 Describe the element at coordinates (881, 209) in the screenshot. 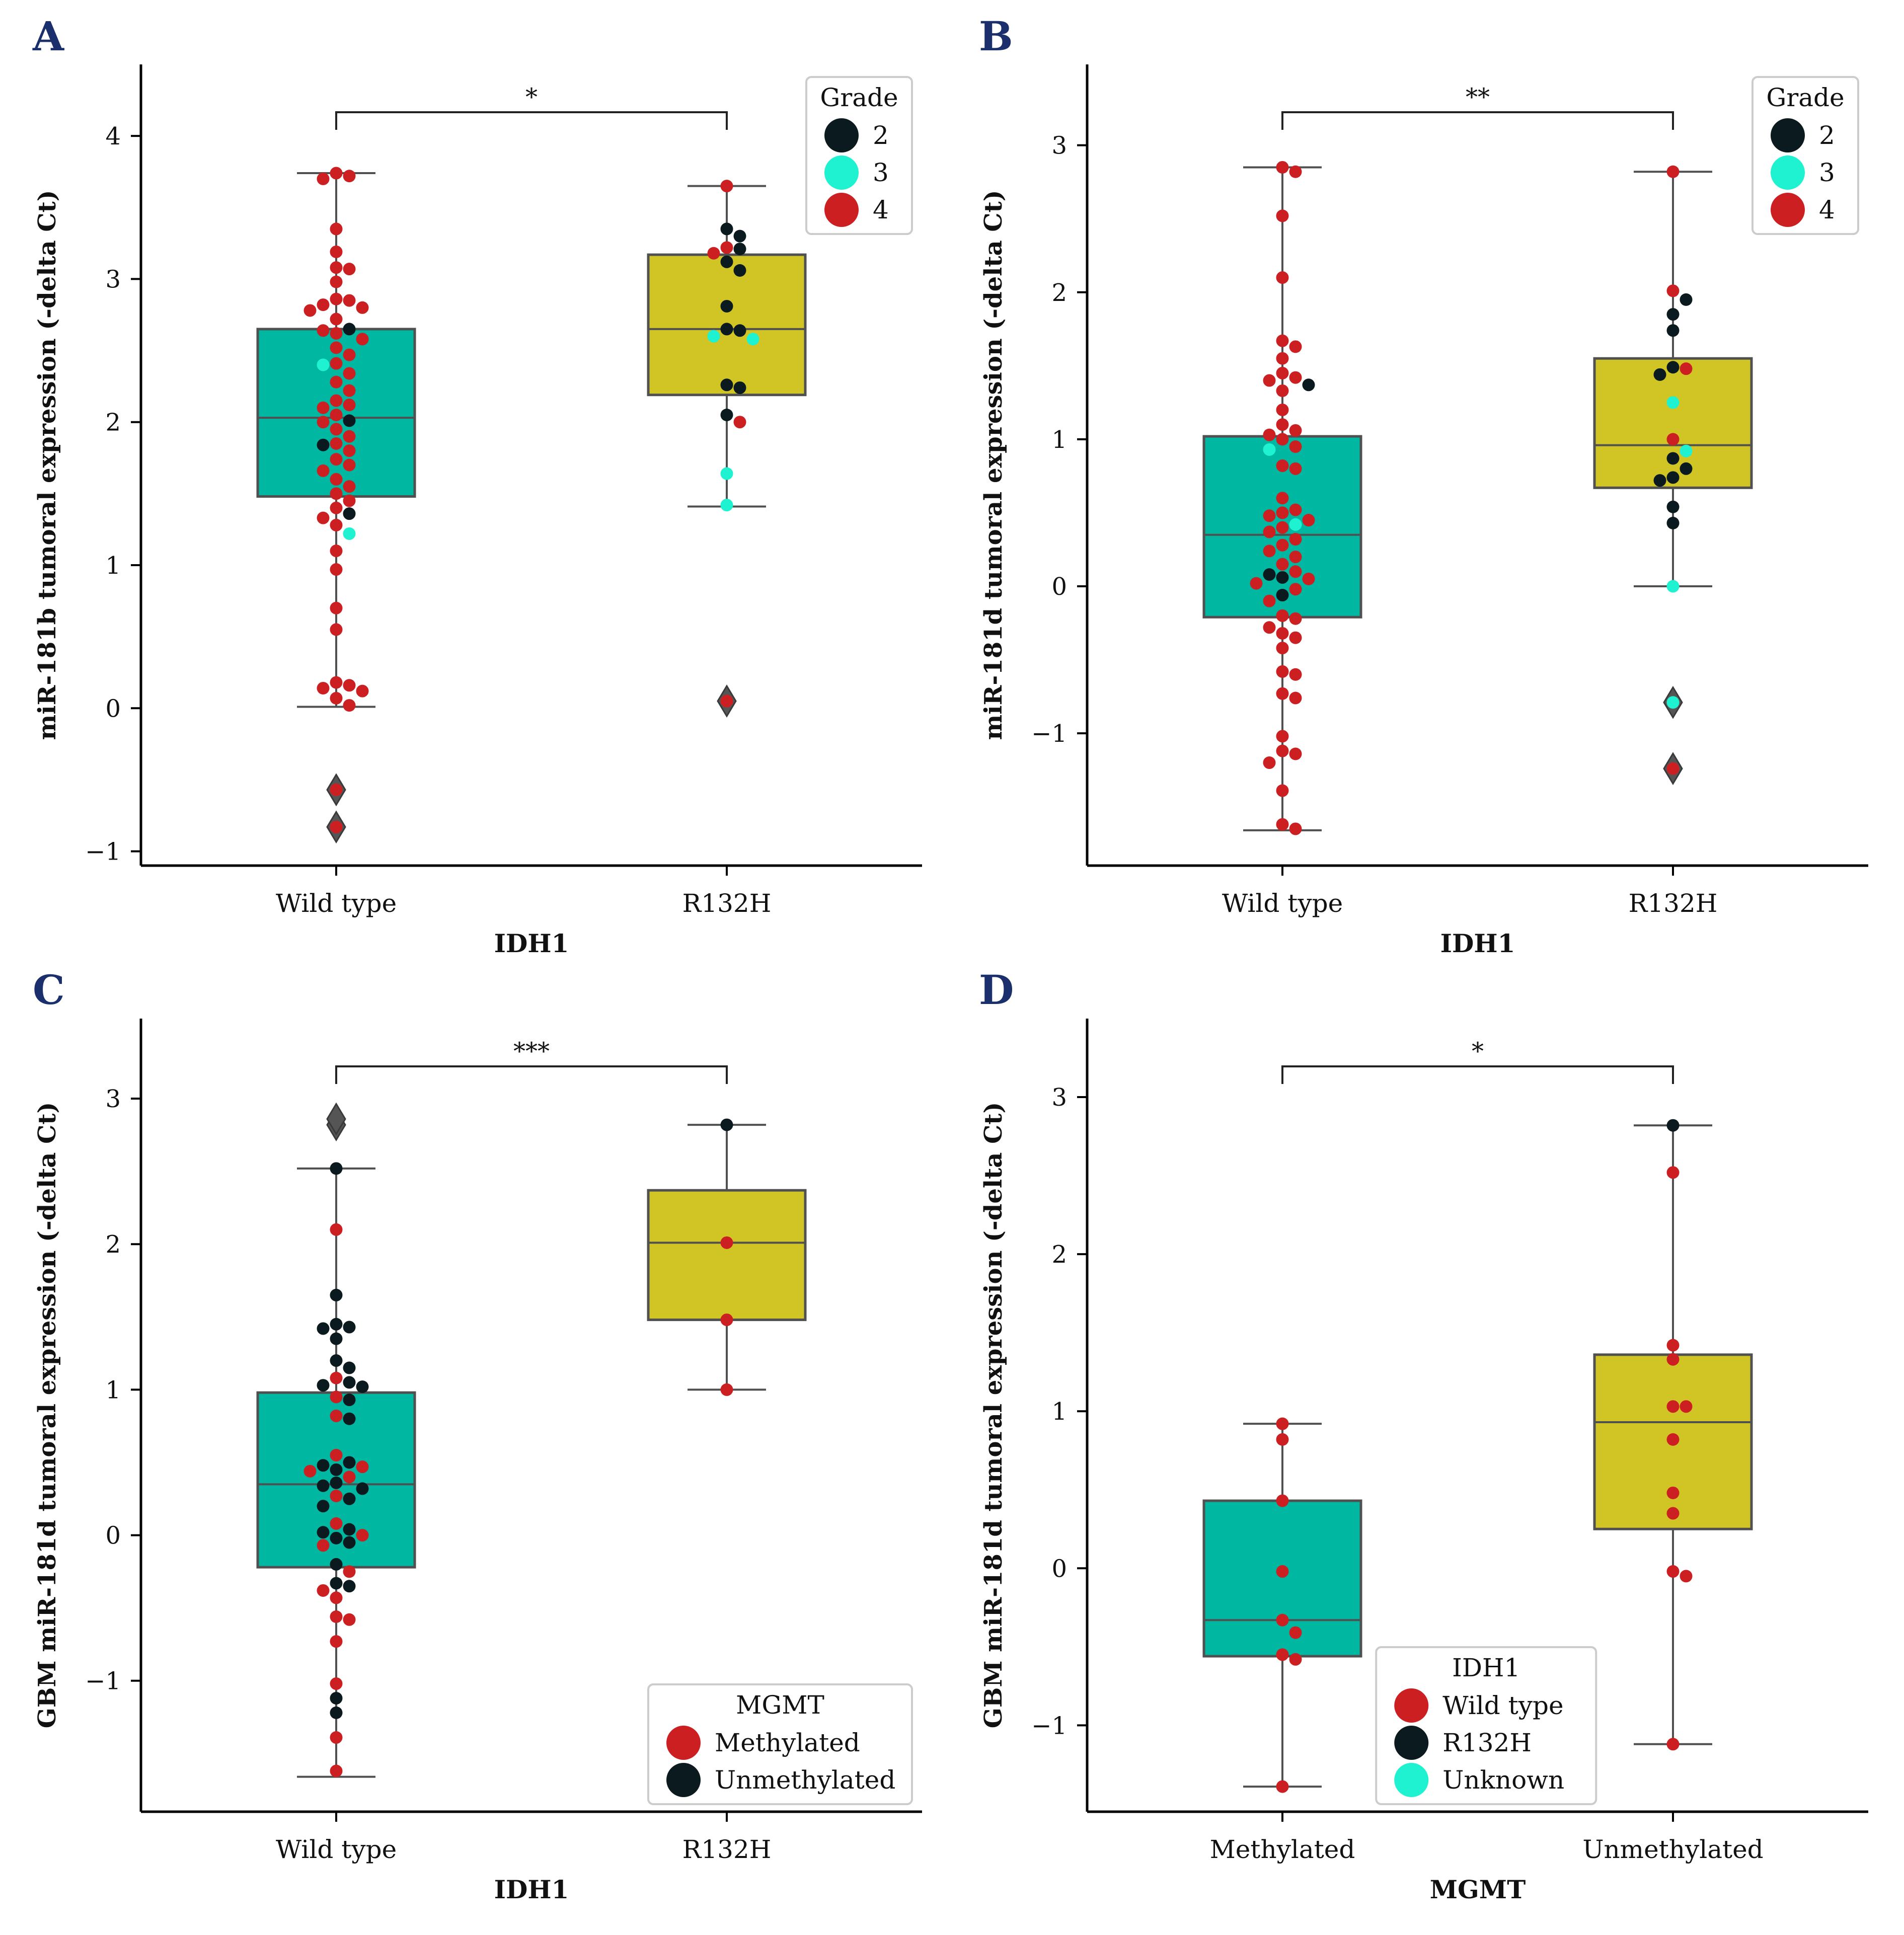

I see `legend-label: 4` at that location.